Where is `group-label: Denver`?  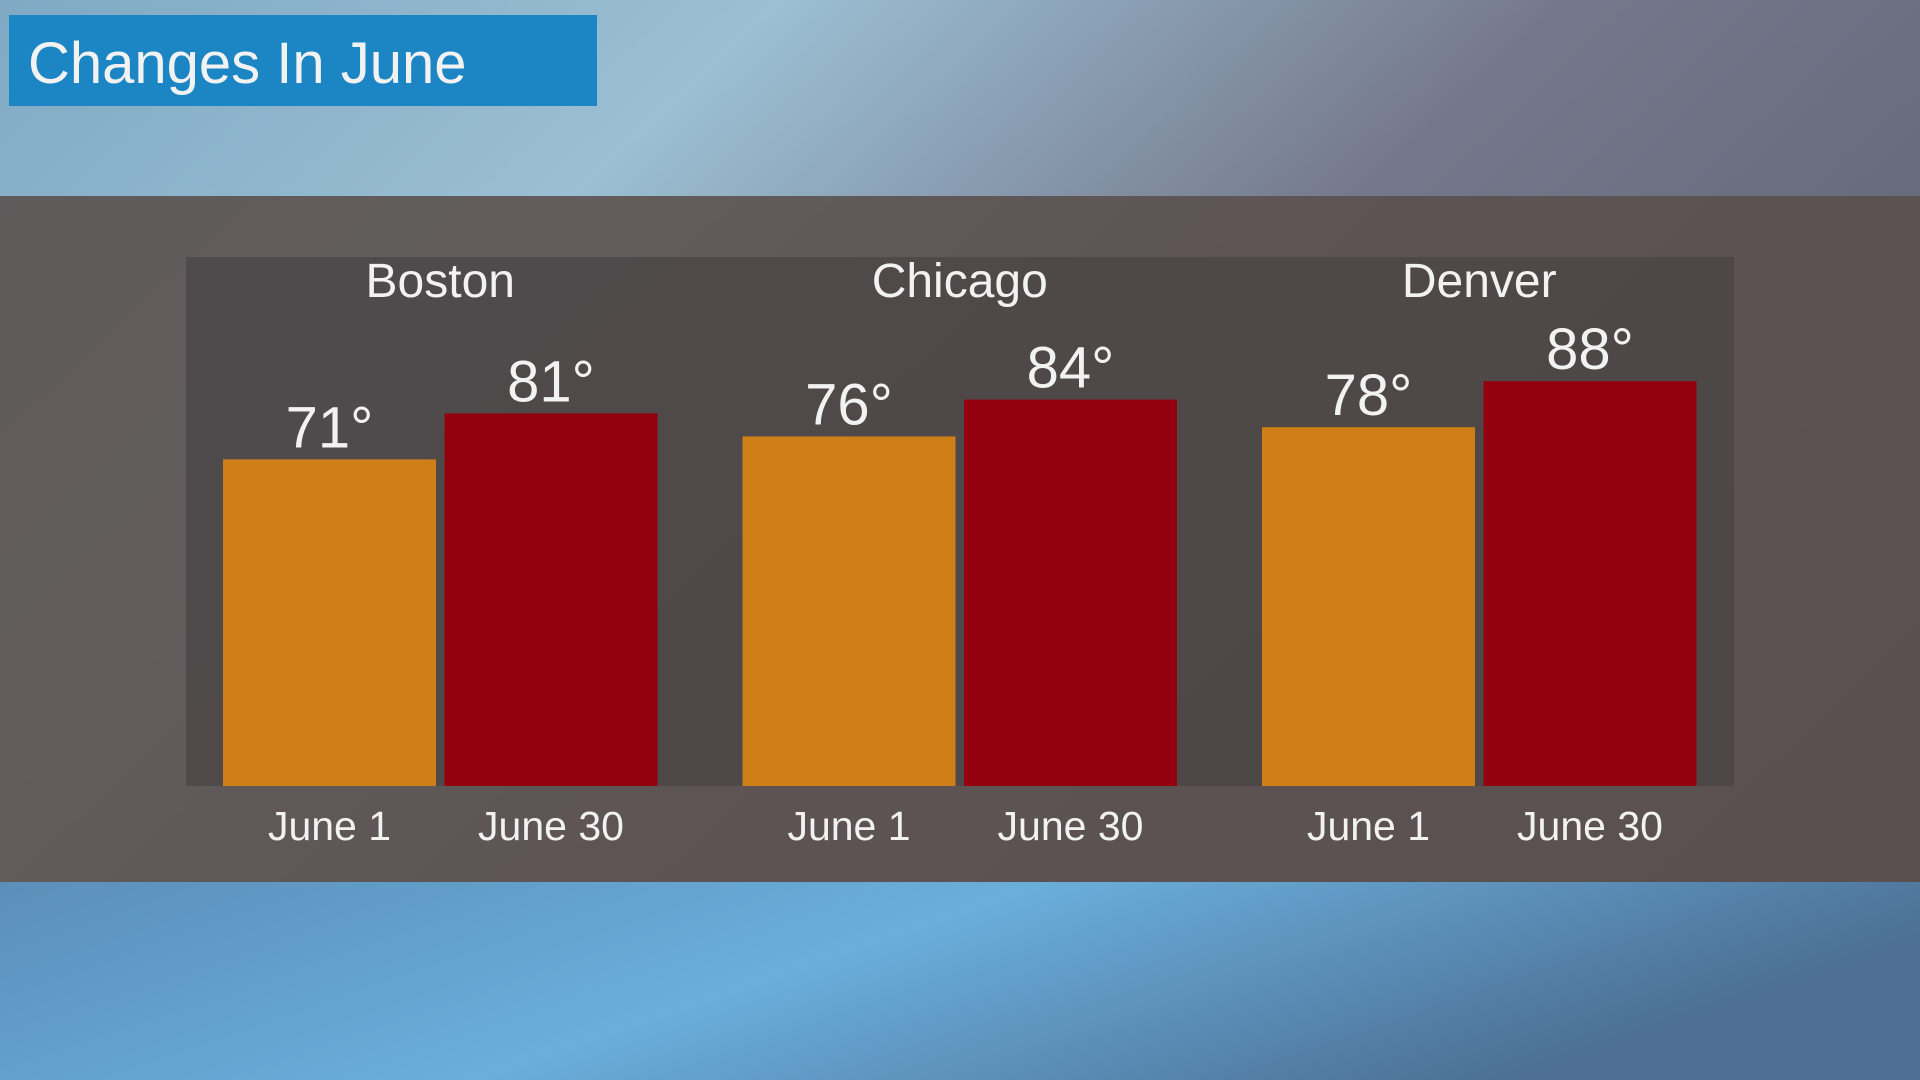
group-label: Denver is located at coordinates (1479, 281).